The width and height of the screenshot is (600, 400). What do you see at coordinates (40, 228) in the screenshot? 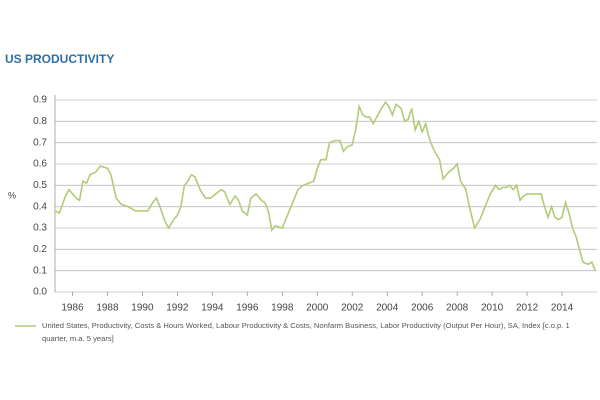
I see `y-tick-label: 0.3` at bounding box center [40, 228].